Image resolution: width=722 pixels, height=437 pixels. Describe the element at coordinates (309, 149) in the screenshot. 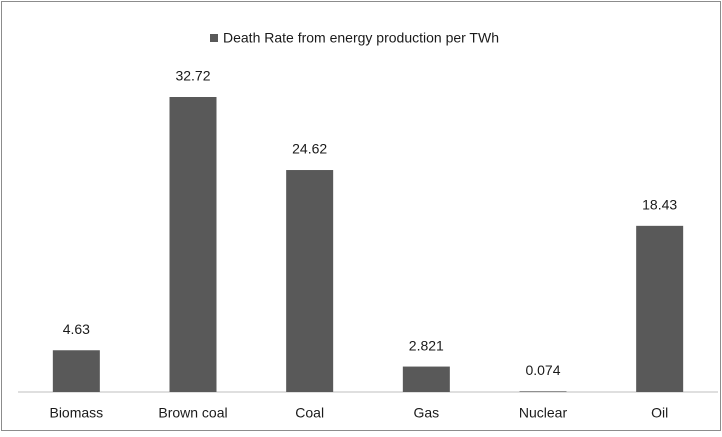

I see `data-label: 24.62` at that location.